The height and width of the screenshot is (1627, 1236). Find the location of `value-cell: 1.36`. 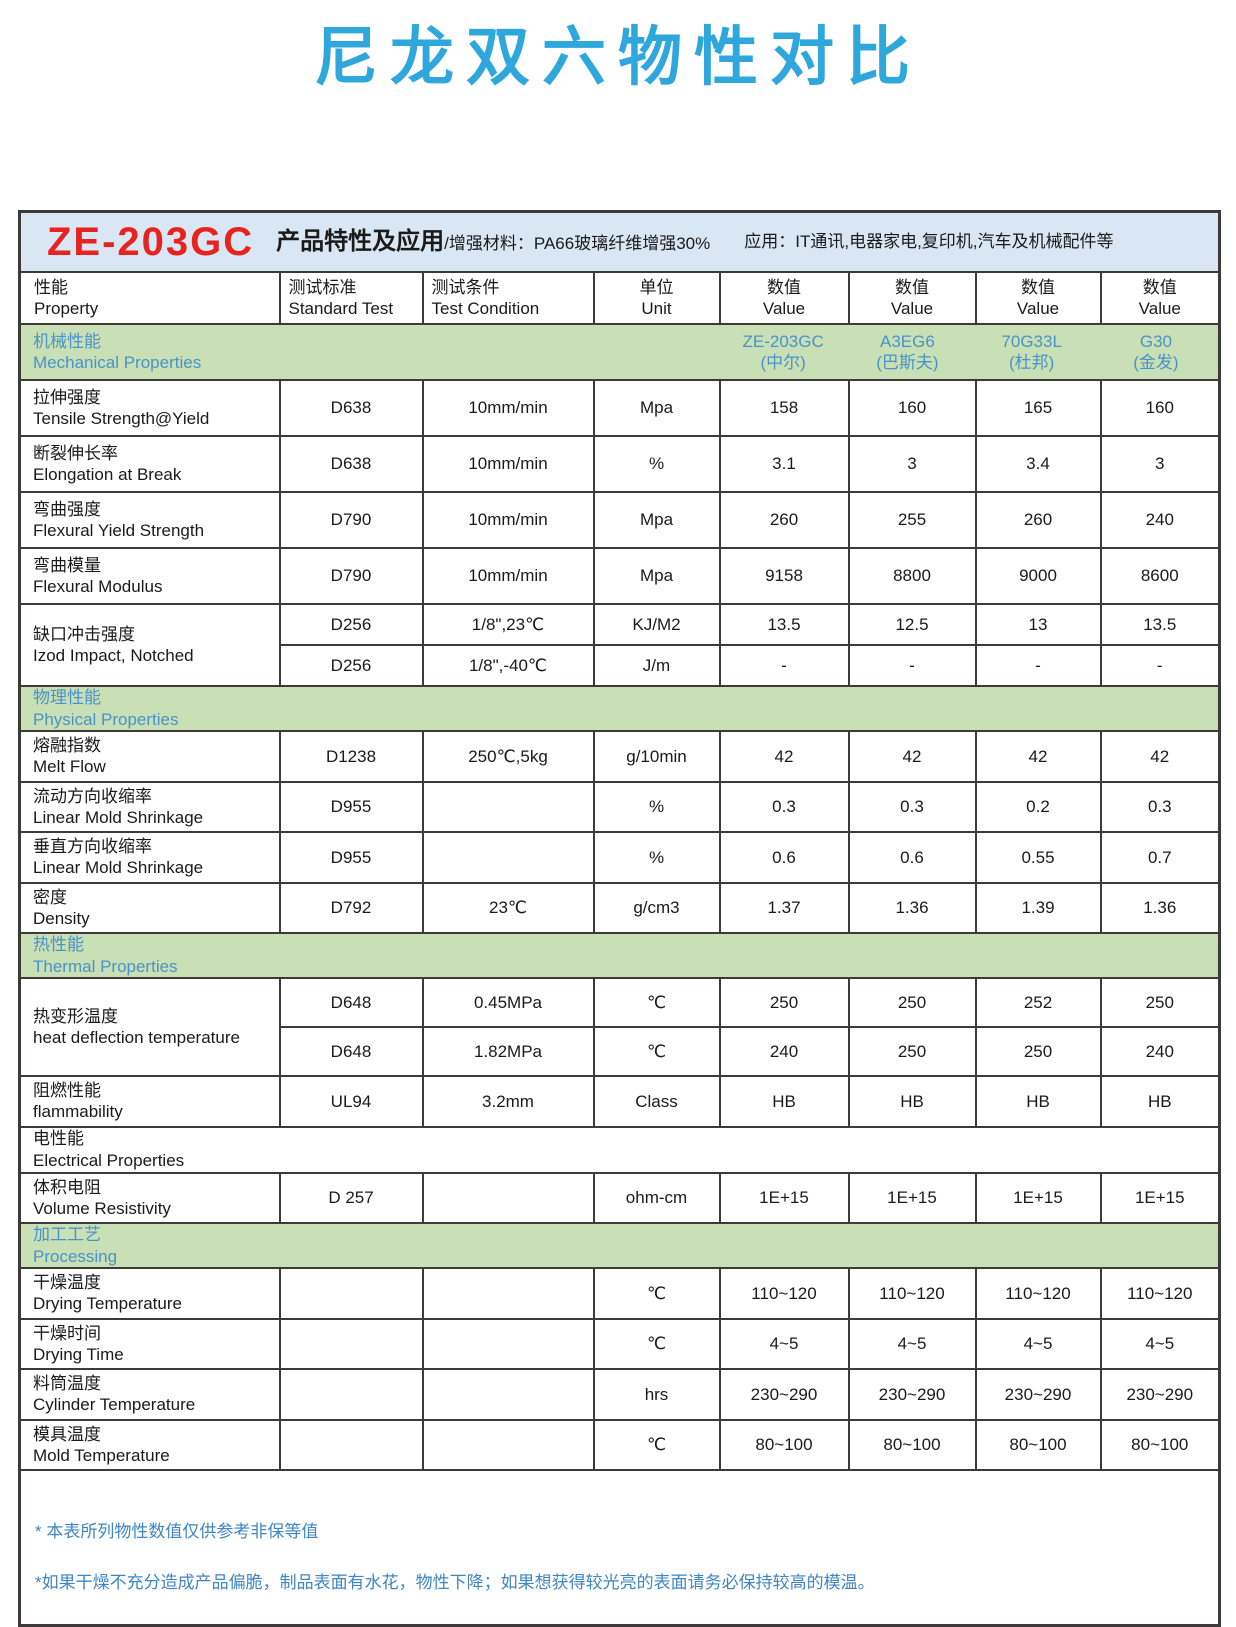

value-cell: 1.36 is located at coordinates (1160, 907).